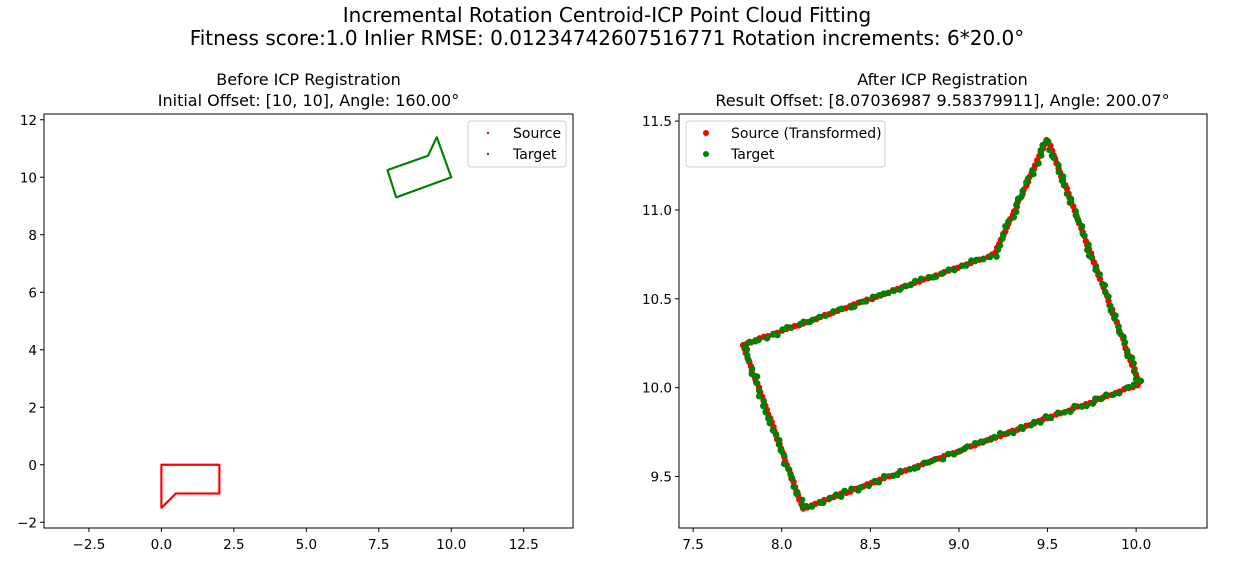  What do you see at coordinates (781, 545) in the screenshot?
I see `x-tick-label: 8.0` at bounding box center [781, 545].